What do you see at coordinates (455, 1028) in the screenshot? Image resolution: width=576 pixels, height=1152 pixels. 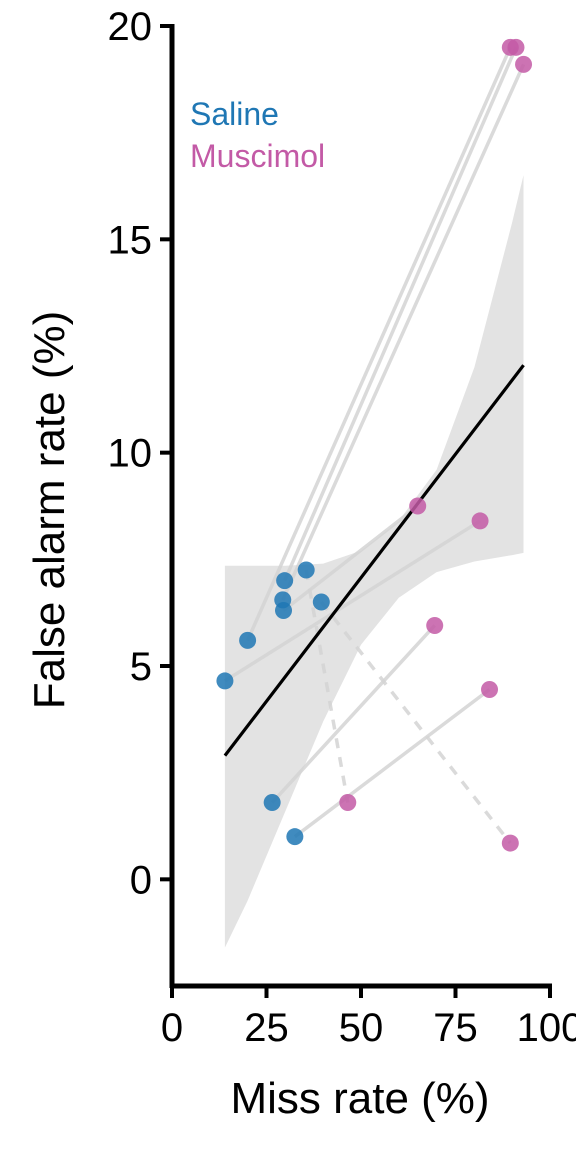 I see `x-tick-label-75: 75` at bounding box center [455, 1028].